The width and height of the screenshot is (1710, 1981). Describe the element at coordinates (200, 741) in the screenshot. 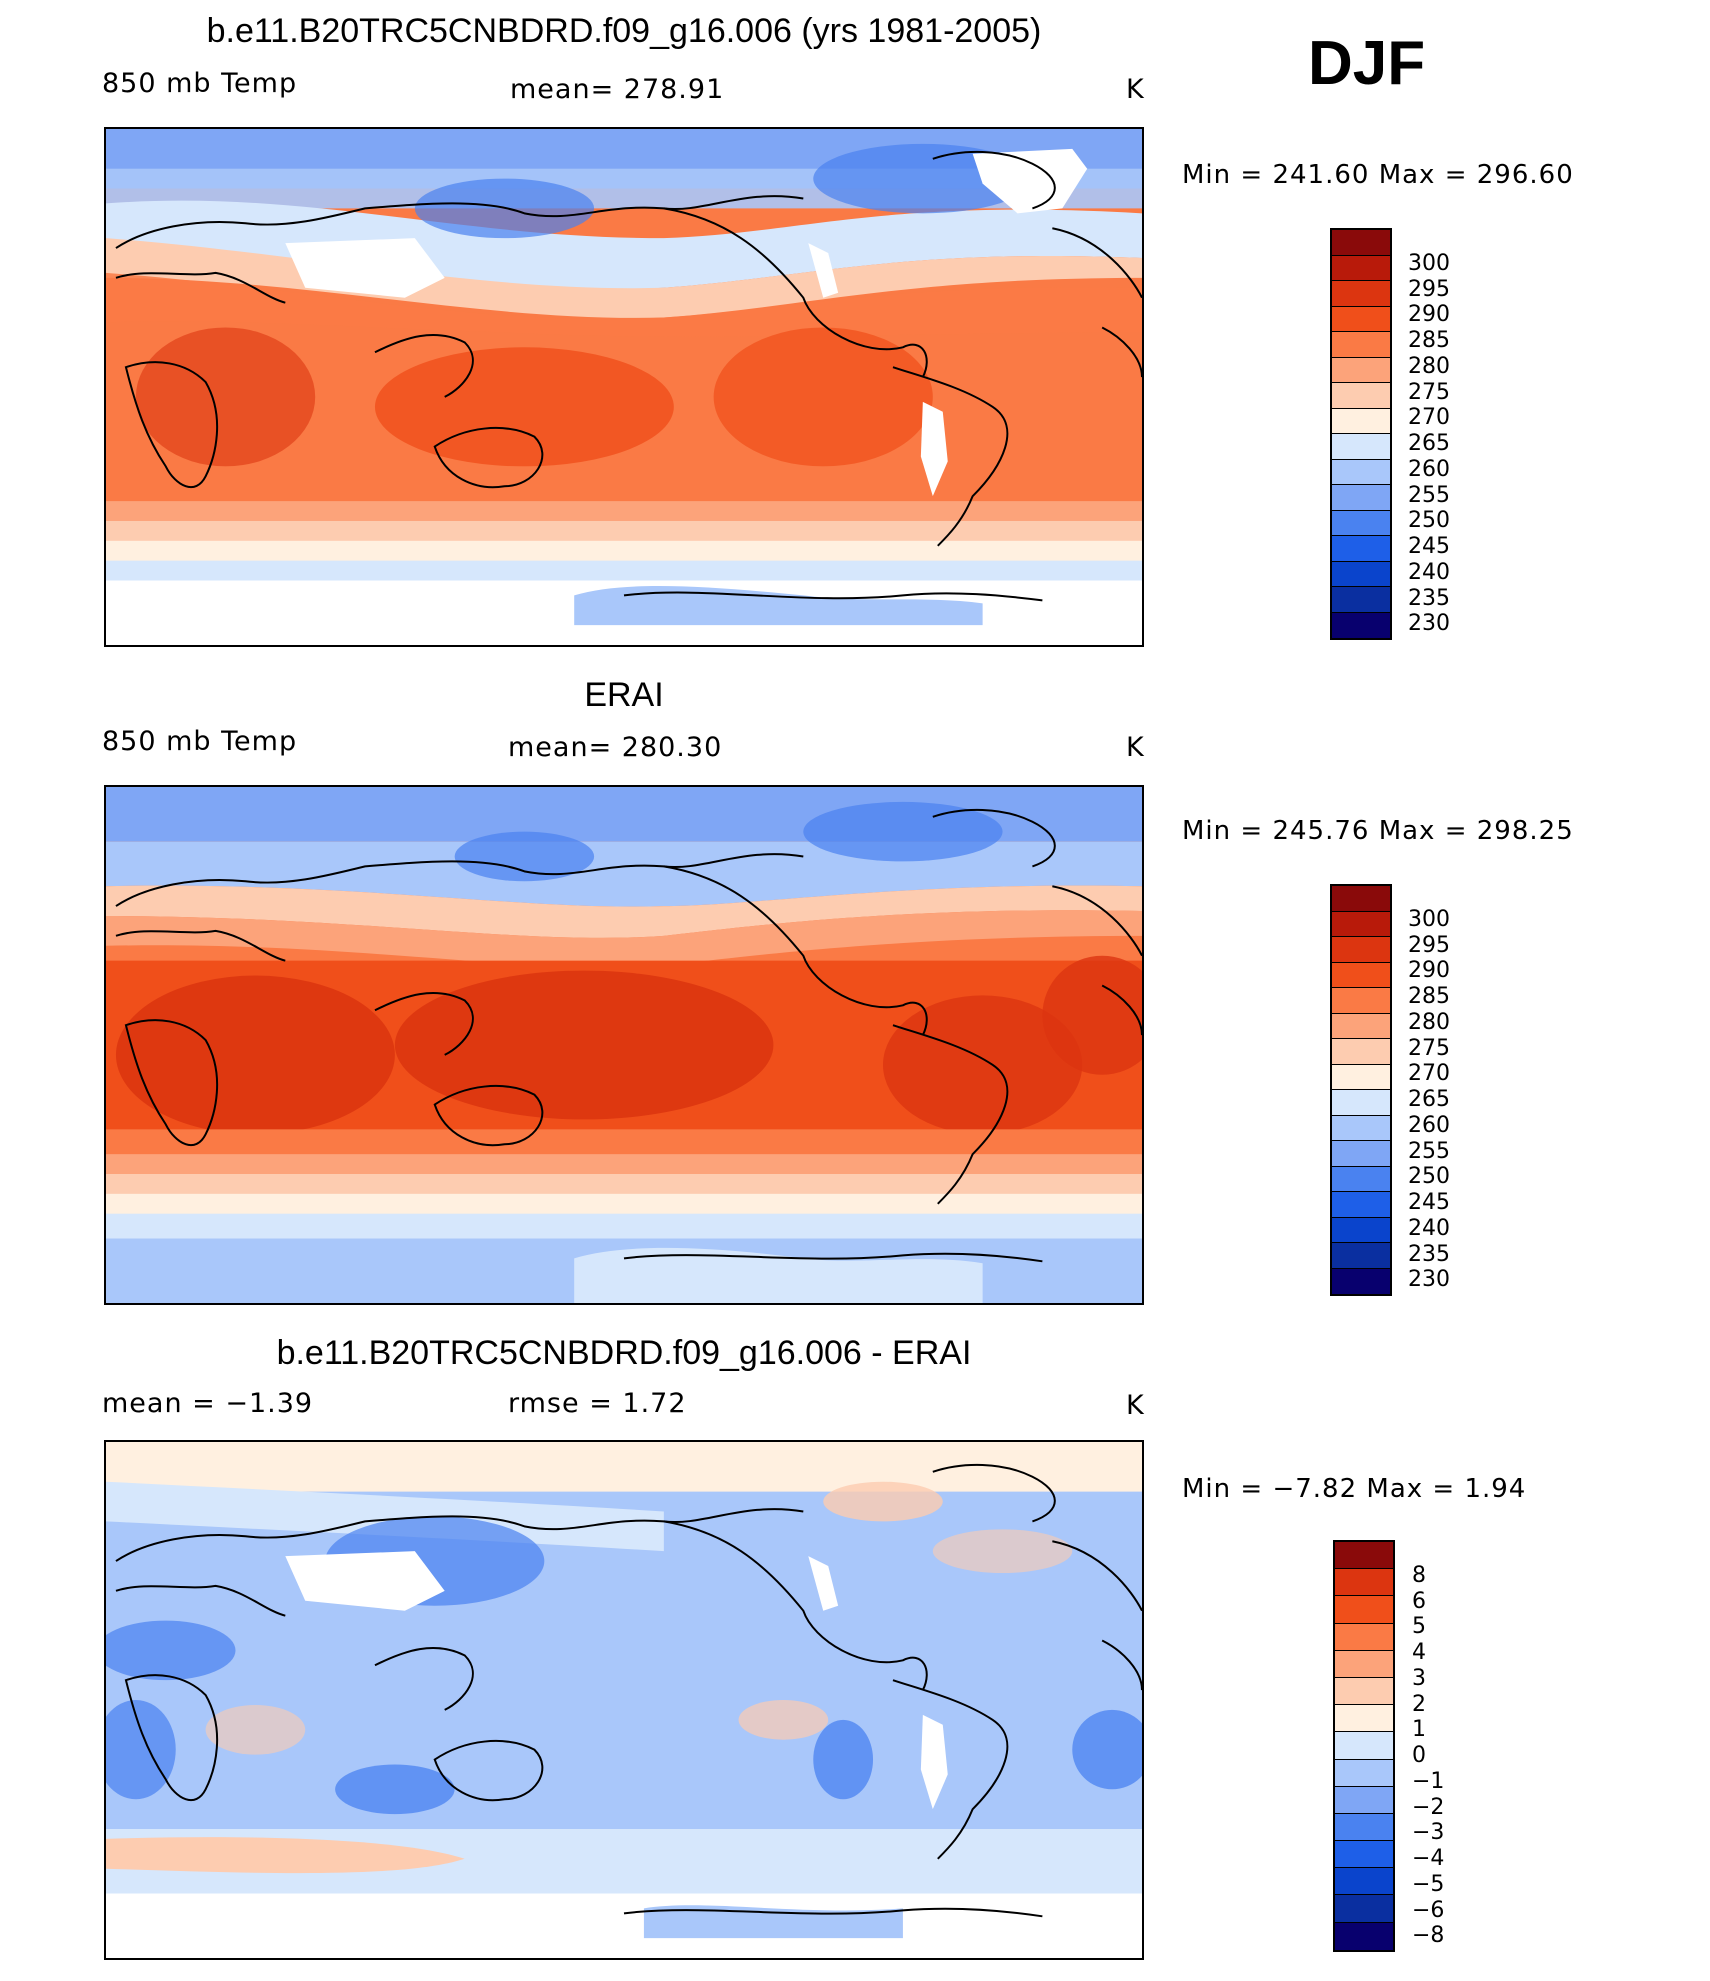

I see `panel-2-variable-label: 850 mb Temp` at that location.